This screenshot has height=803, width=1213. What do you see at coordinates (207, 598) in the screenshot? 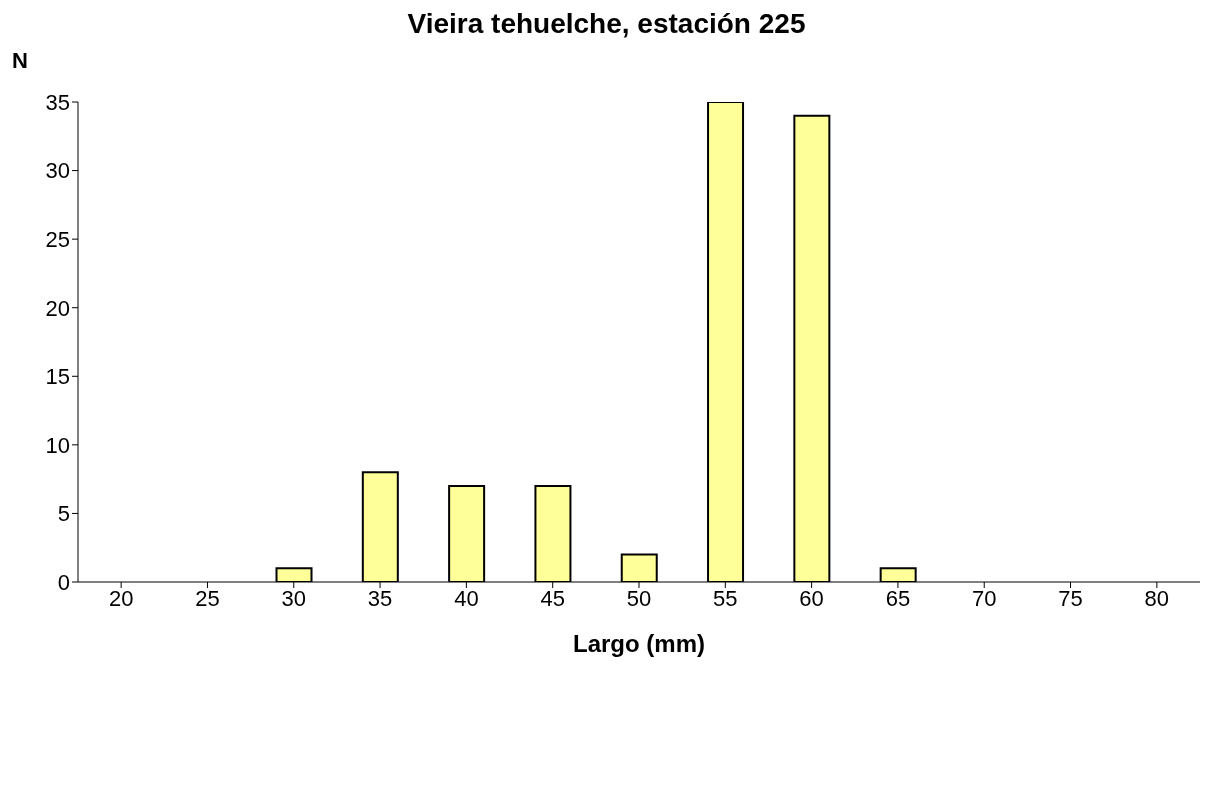
I see `x-tick-label: 25` at bounding box center [207, 598].